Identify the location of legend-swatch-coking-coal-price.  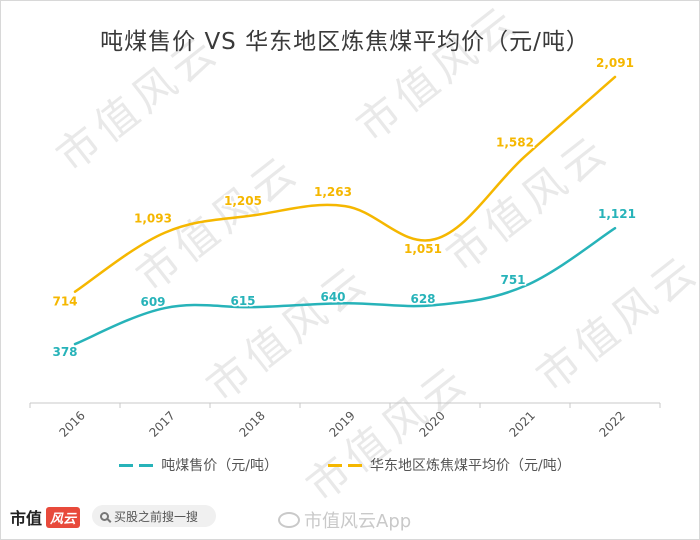
(345, 465).